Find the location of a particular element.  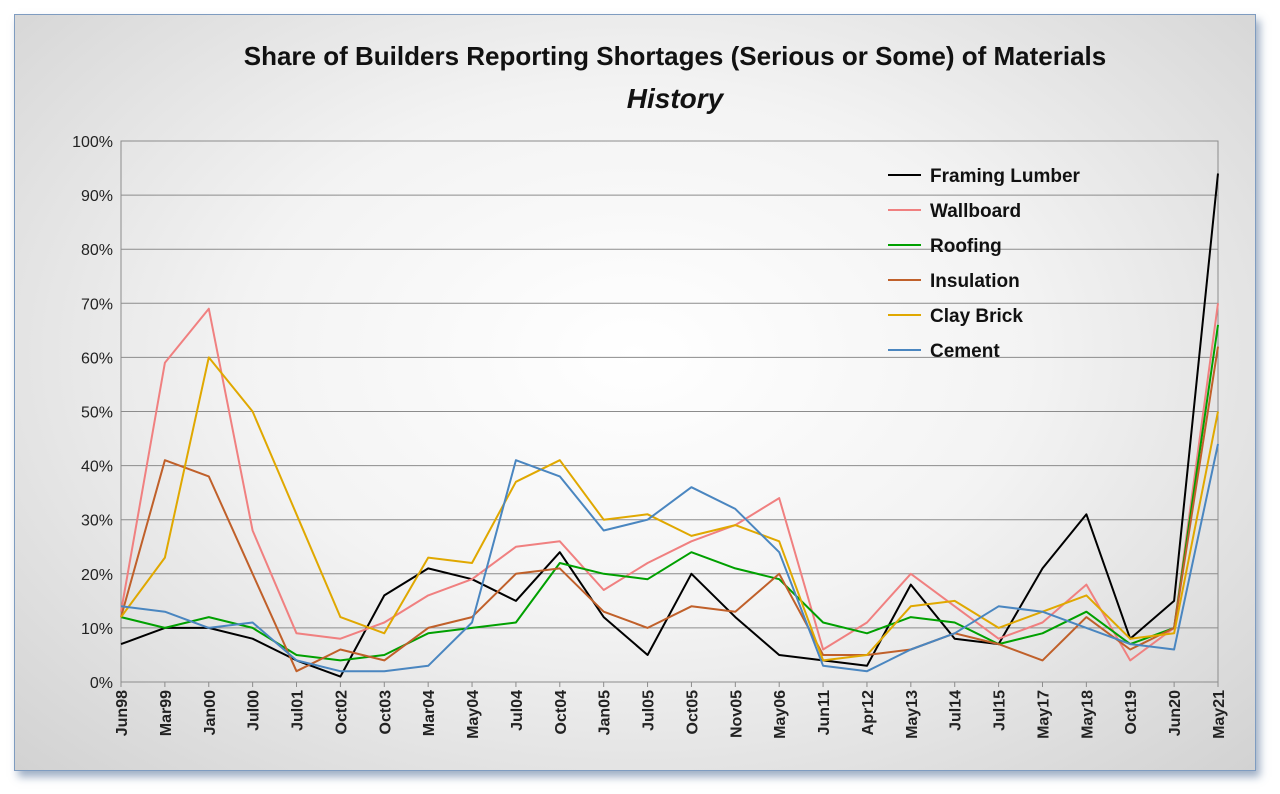

x-tick-label: Jun11 is located at coordinates (824, 712).